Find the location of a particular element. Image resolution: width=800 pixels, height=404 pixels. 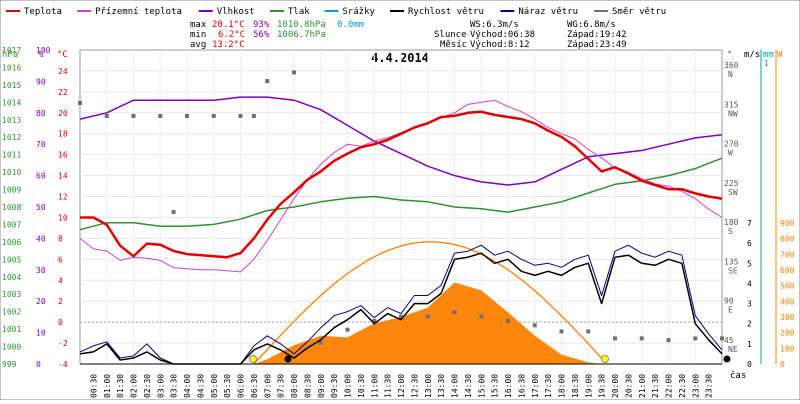

x-tick-23: 12:00 is located at coordinates (401, 386).